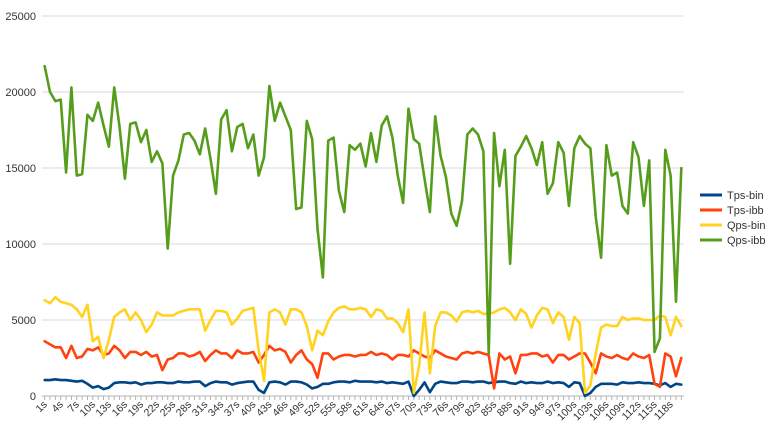 The image size is (768, 439). What do you see at coordinates (58, 407) in the screenshot?
I see `x-tick-label: 4s` at bounding box center [58, 407].